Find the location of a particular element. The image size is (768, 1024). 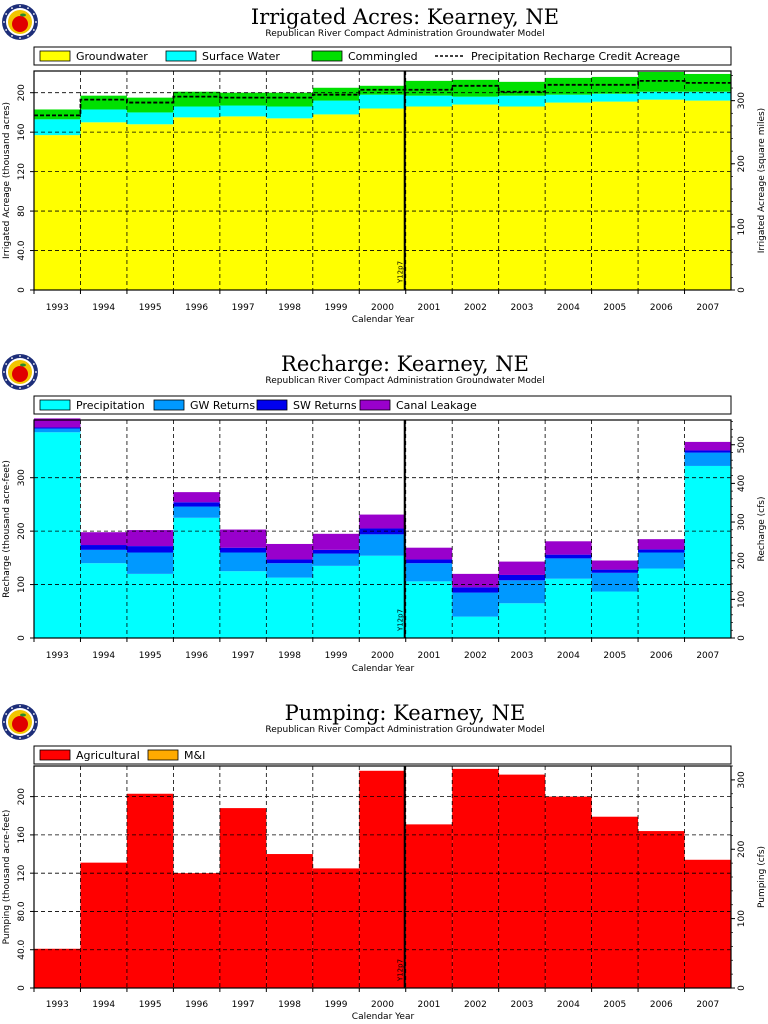

x-tick-label: 1997 is located at coordinates (243, 308).